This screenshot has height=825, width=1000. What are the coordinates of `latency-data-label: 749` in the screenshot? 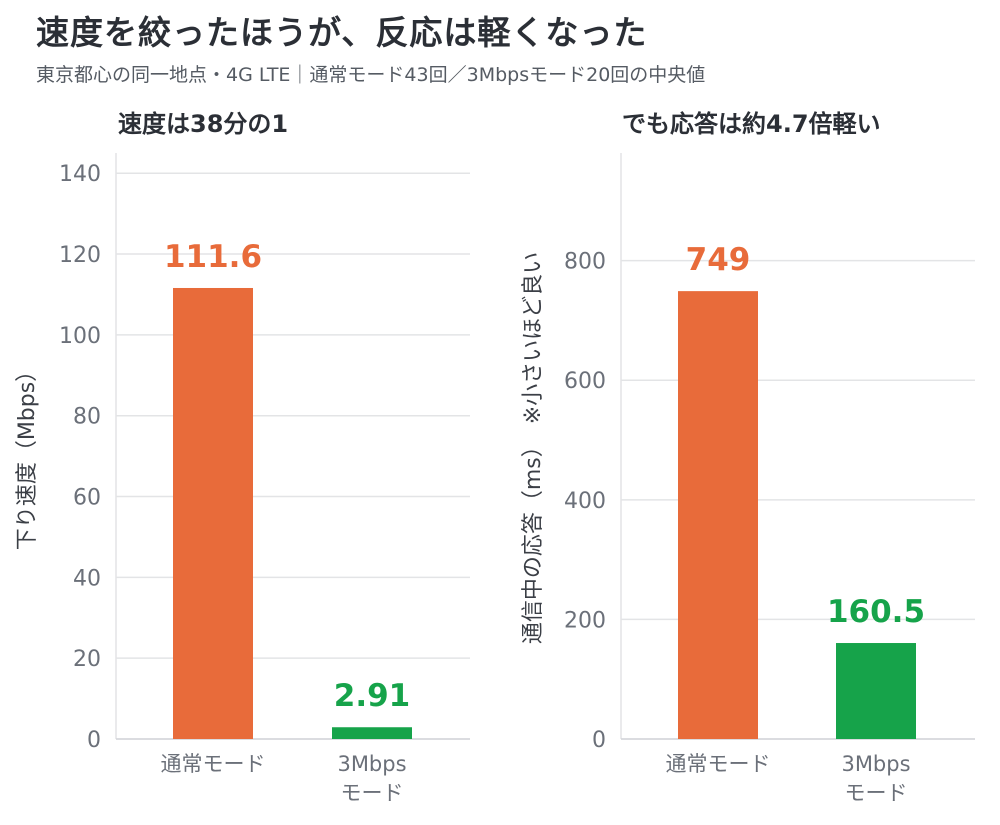 It's located at (718, 260).